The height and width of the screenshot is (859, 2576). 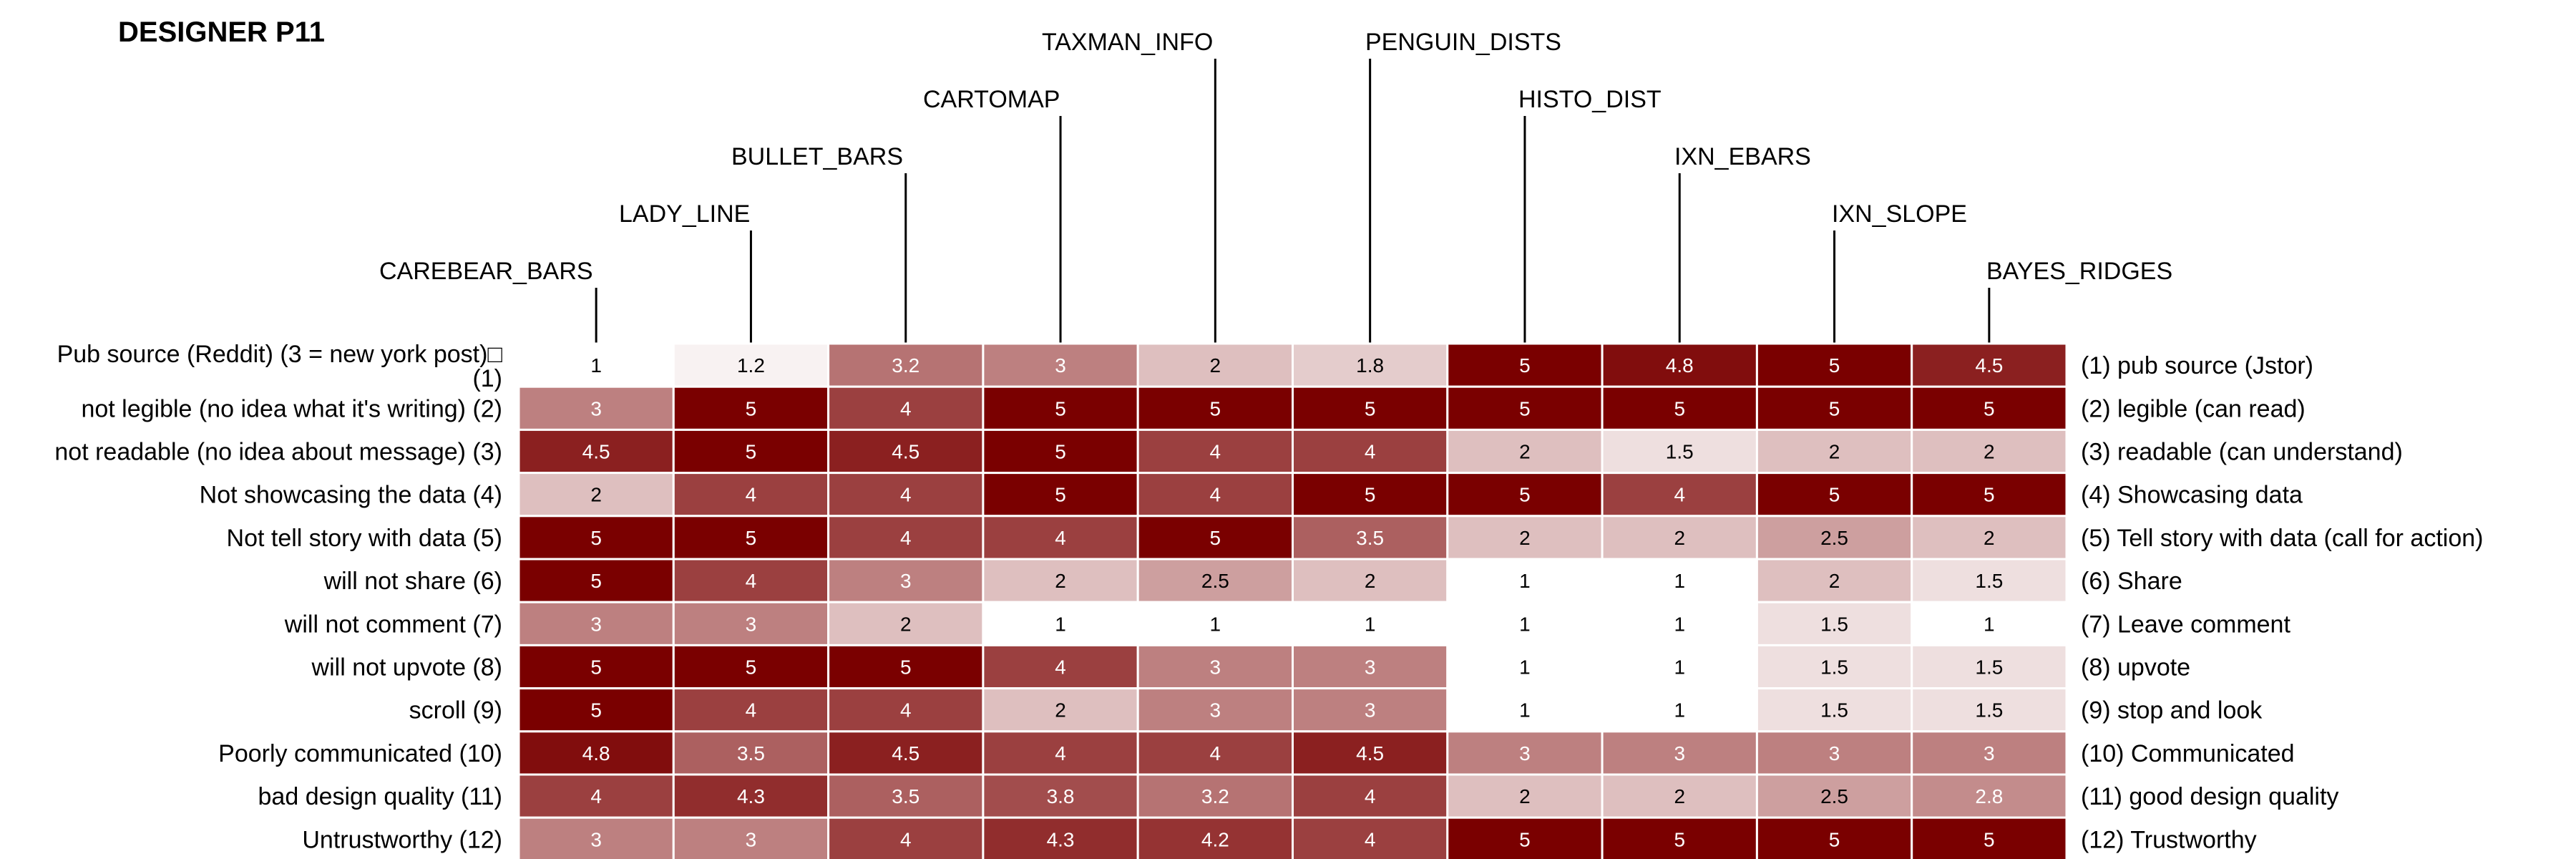 What do you see at coordinates (2192, 495) in the screenshot?
I see `row-label-right: (4) Showcasing data` at bounding box center [2192, 495].